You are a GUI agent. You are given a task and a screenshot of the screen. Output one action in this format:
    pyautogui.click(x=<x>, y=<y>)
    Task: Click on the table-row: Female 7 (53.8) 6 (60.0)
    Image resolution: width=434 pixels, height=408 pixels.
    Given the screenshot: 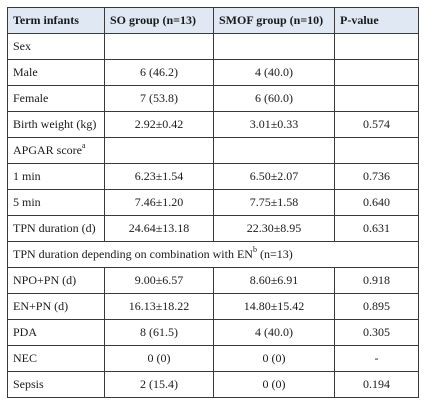 What is the action you would take?
    pyautogui.click(x=213, y=98)
    